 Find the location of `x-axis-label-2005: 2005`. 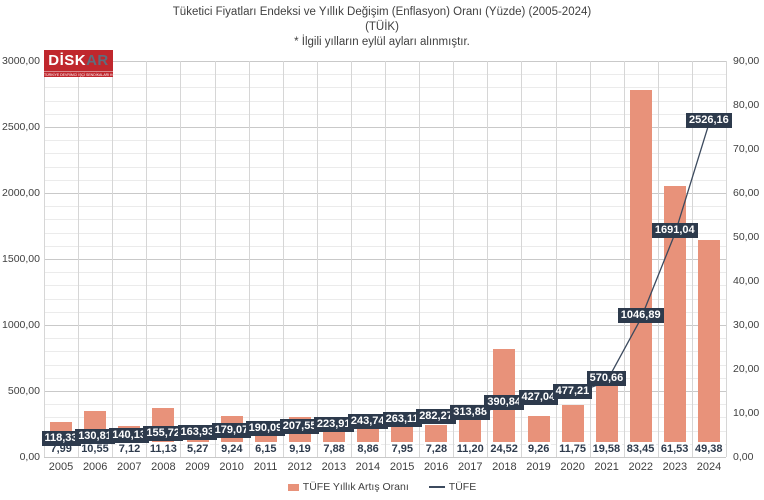

x-axis-label-2005: 2005 is located at coordinates (61, 467).